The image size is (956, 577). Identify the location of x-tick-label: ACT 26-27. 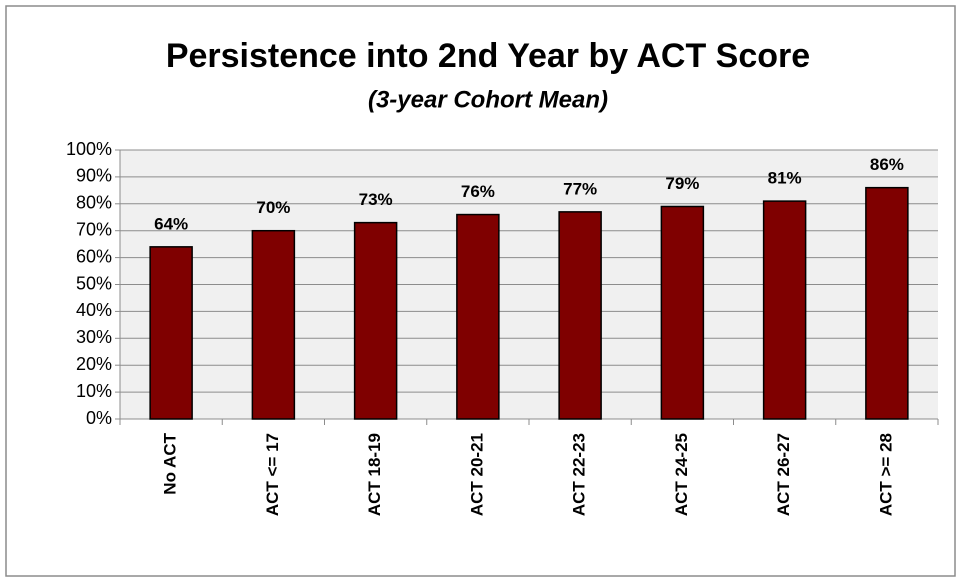
(783, 474).